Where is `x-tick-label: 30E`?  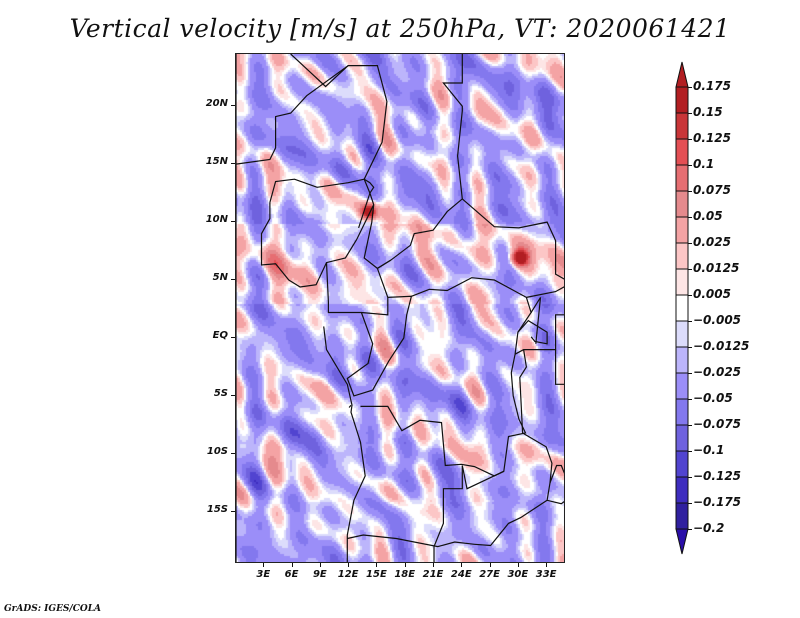
x-tick-label: 30E is located at coordinates (518, 574).